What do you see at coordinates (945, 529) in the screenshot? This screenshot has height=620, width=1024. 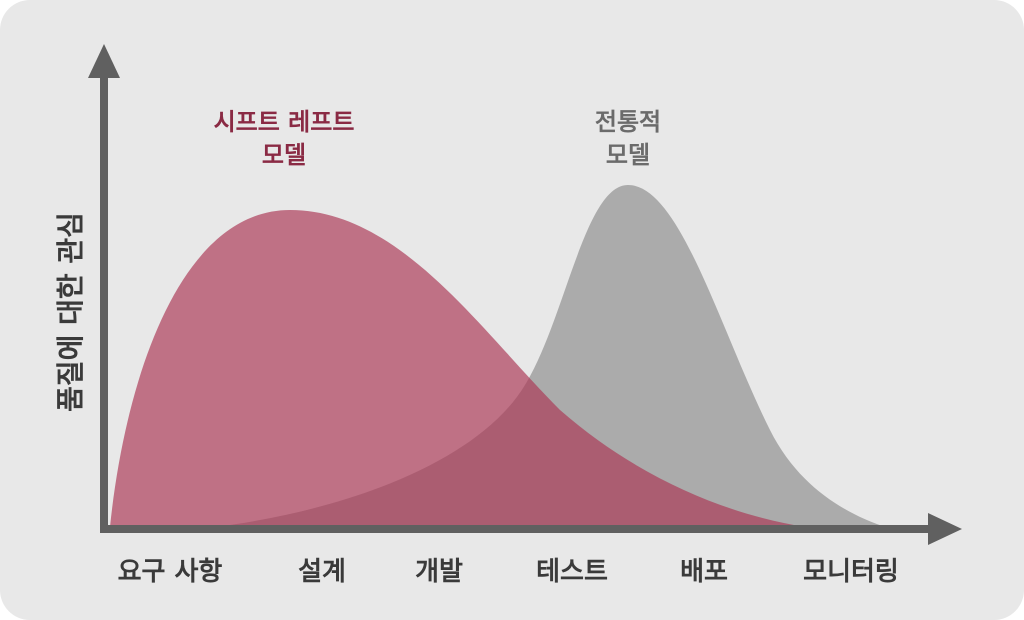 I see `x-axis-arrowhead` at bounding box center [945, 529].